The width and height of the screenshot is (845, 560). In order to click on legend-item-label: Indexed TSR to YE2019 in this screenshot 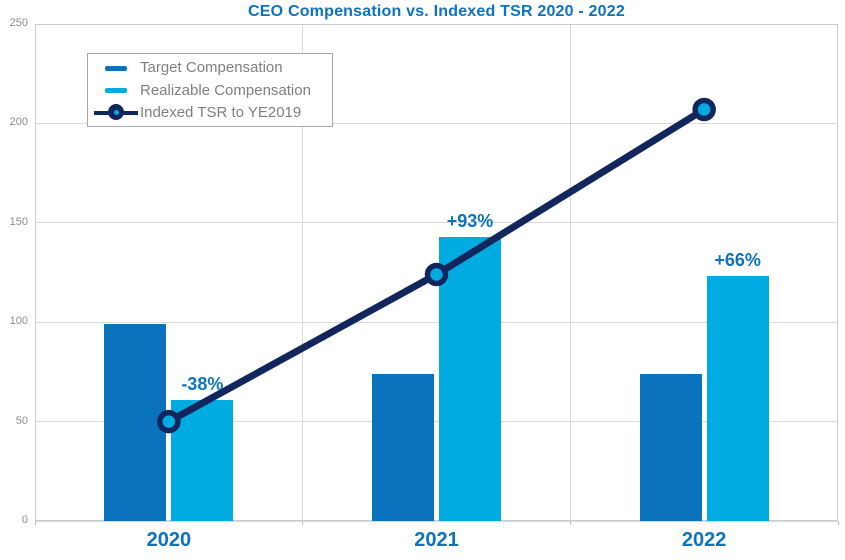, I will do `click(221, 112)`.